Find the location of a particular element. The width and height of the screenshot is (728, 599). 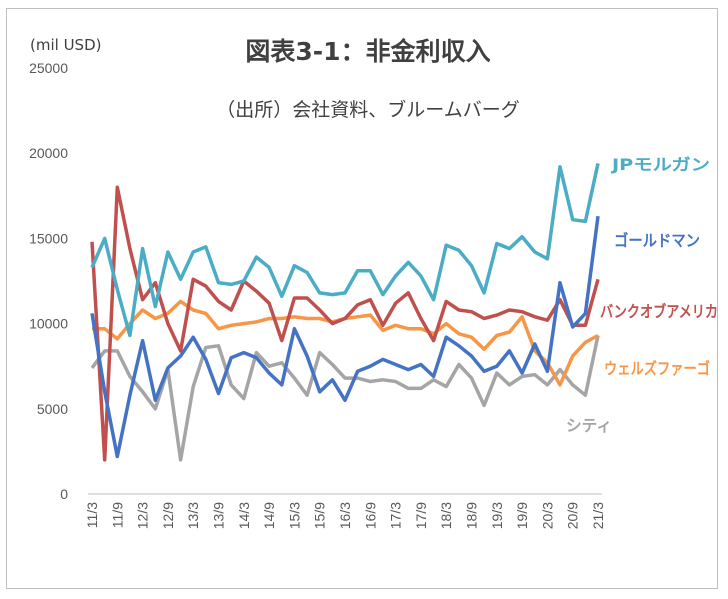

x-tick-label: 15/3 is located at coordinates (294, 515).